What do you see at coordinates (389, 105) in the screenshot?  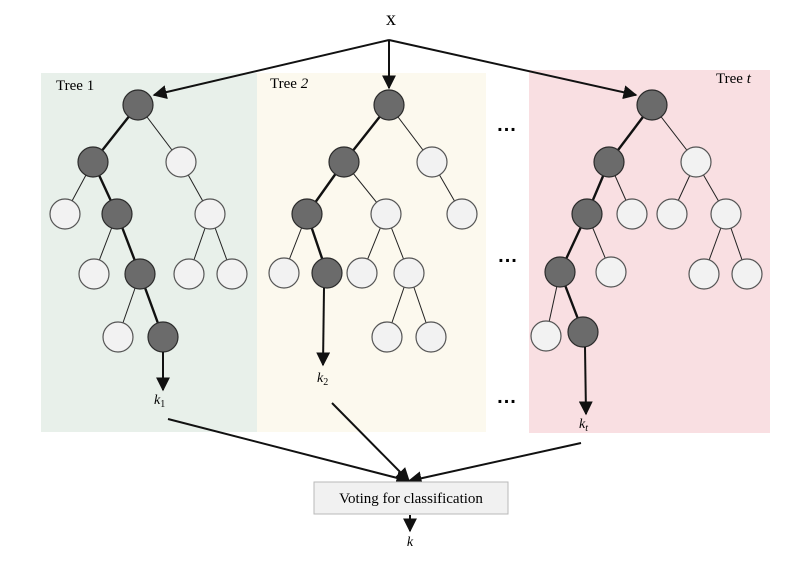 I see `tree-2-root-node` at bounding box center [389, 105].